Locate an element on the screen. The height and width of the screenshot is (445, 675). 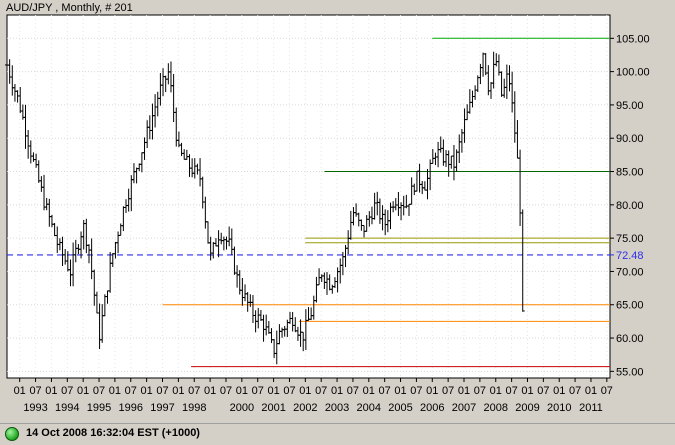
current-price-label: 72.48 is located at coordinates (630, 256).